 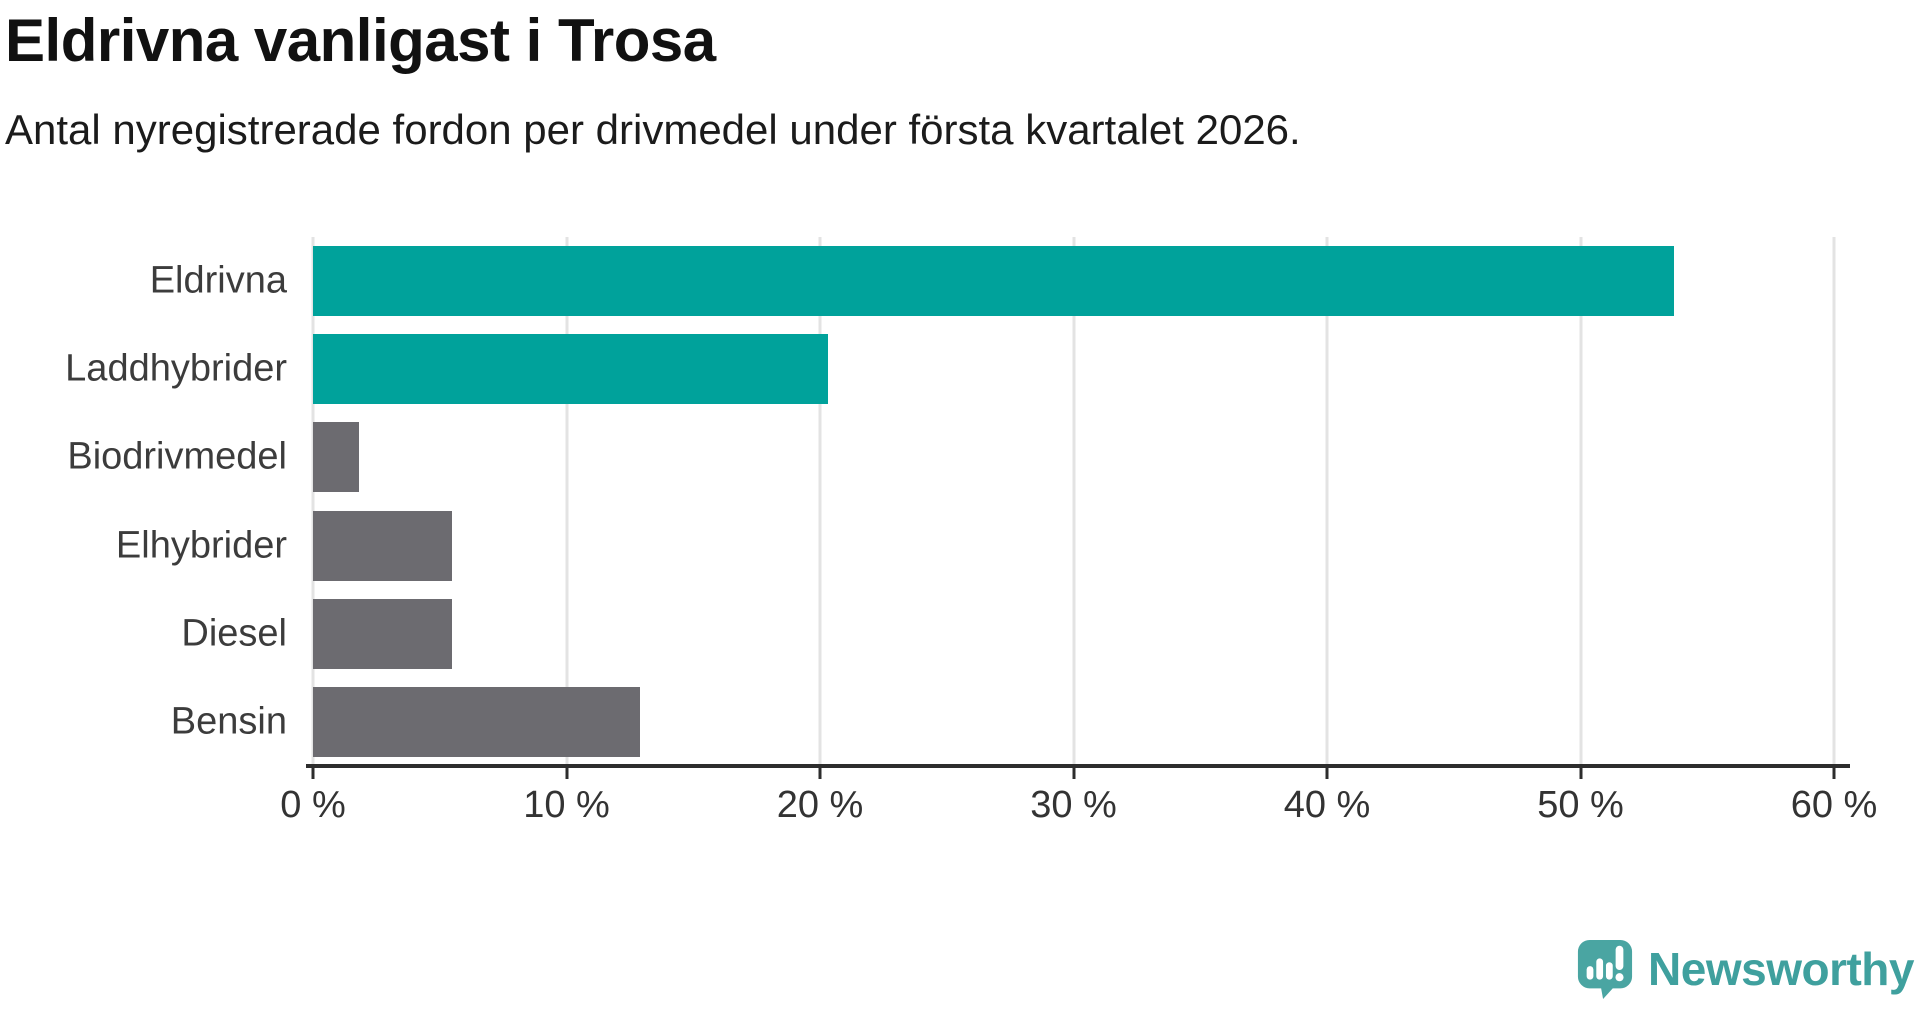 What do you see at coordinates (1580, 805) in the screenshot?
I see `x-tick-label-50: 50 %` at bounding box center [1580, 805].